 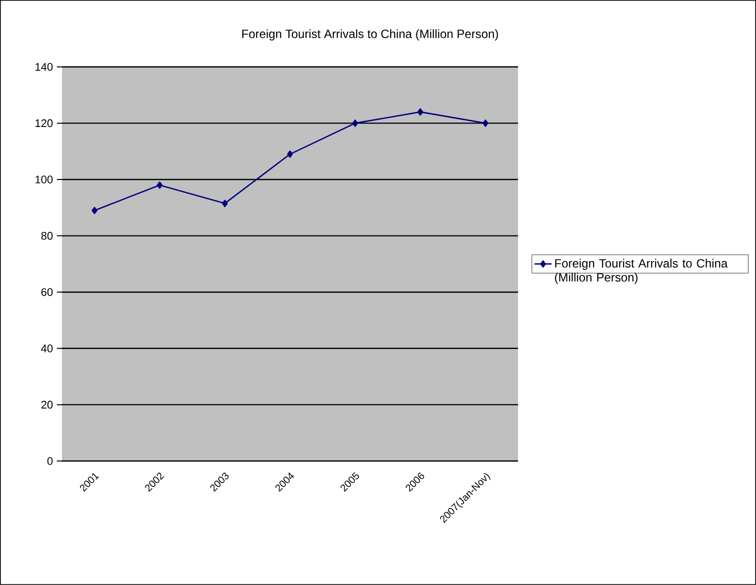 What do you see at coordinates (641, 271) in the screenshot?
I see `legend-label: Foreign Tourist Arrivals to China (Million Person)` at bounding box center [641, 271].